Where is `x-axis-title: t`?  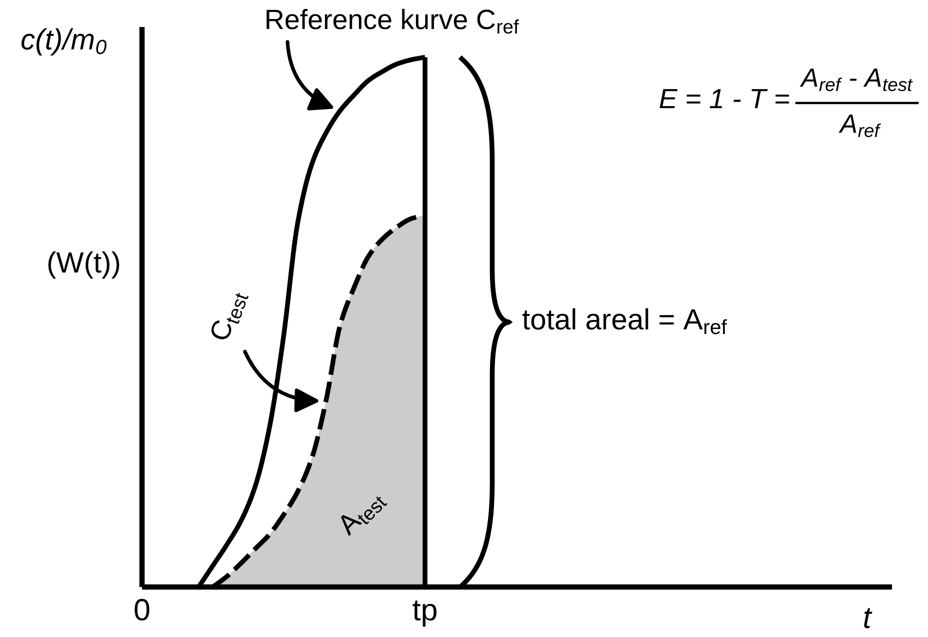
x-axis-title: t is located at coordinates (868, 618).